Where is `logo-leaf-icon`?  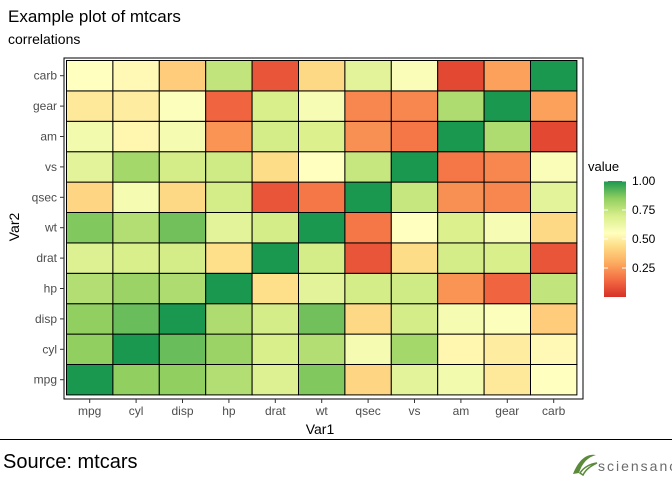 logo-leaf-icon is located at coordinates (588, 469).